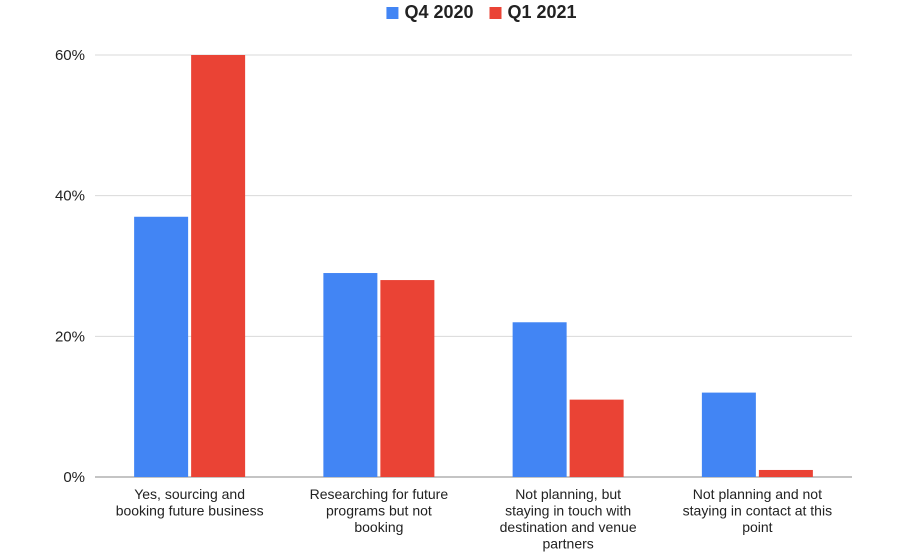  I want to click on x-category-label: Not planning and not, so click(757, 494).